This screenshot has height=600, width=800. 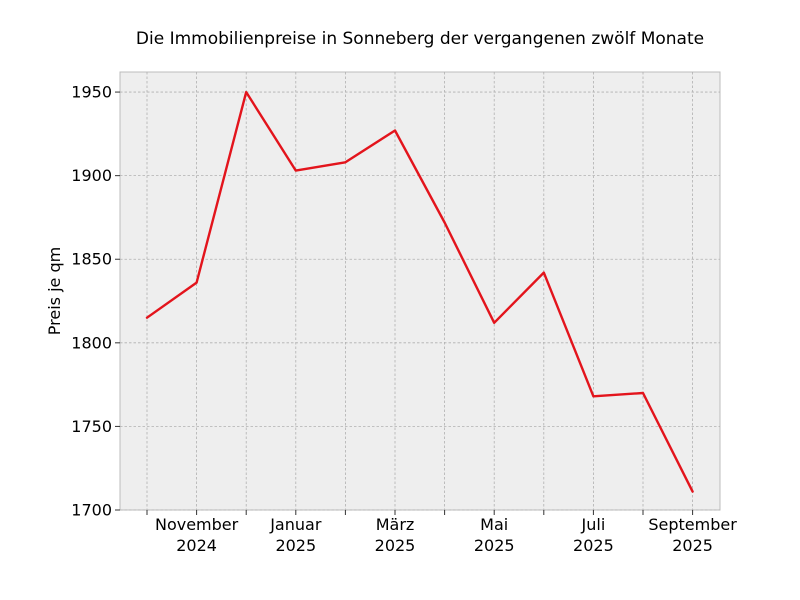 What do you see at coordinates (91, 175) in the screenshot?
I see `y-tick-label: 1900` at bounding box center [91, 175].